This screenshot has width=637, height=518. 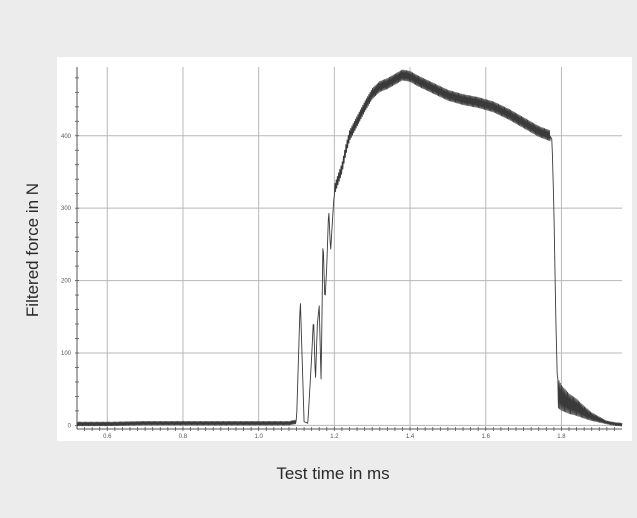 I want to click on y-tick-label: 200, so click(x=66, y=282).